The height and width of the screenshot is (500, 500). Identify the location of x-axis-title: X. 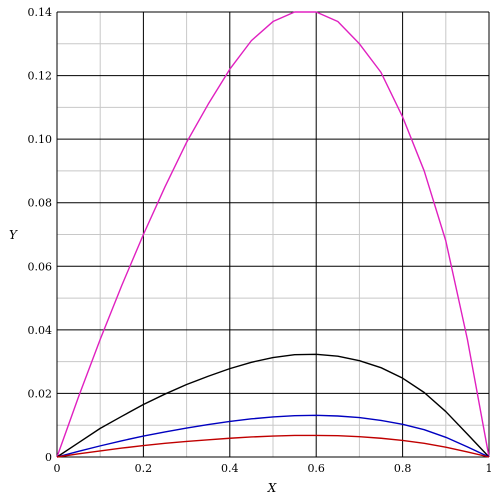
(272, 488).